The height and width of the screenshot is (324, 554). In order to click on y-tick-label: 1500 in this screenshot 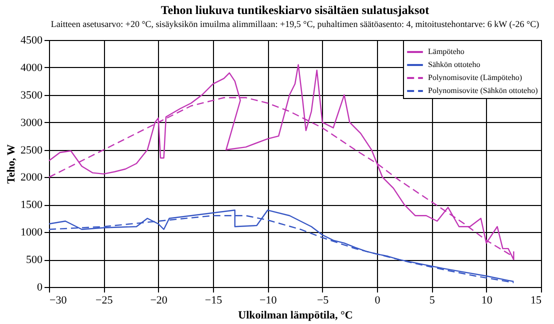, I will do `click(31, 205)`.